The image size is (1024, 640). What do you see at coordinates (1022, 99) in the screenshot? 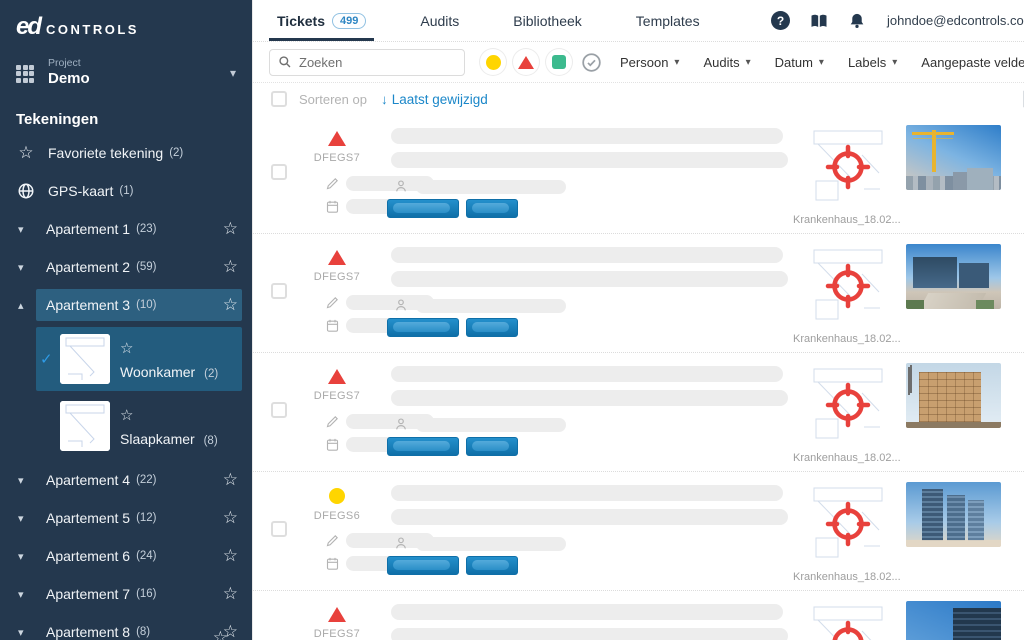
I see `export-icon` at bounding box center [1022, 99].